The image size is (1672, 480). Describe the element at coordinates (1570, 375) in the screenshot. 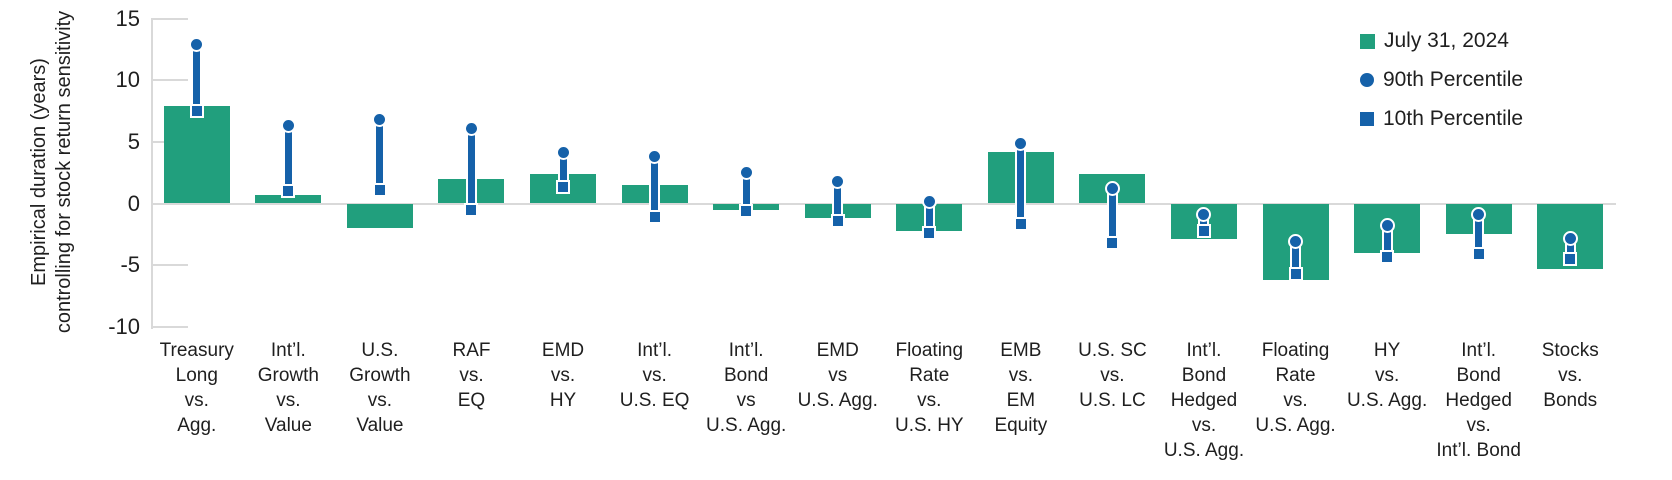

I see `x-axis-label: Stocks vs. Bonds` at that location.